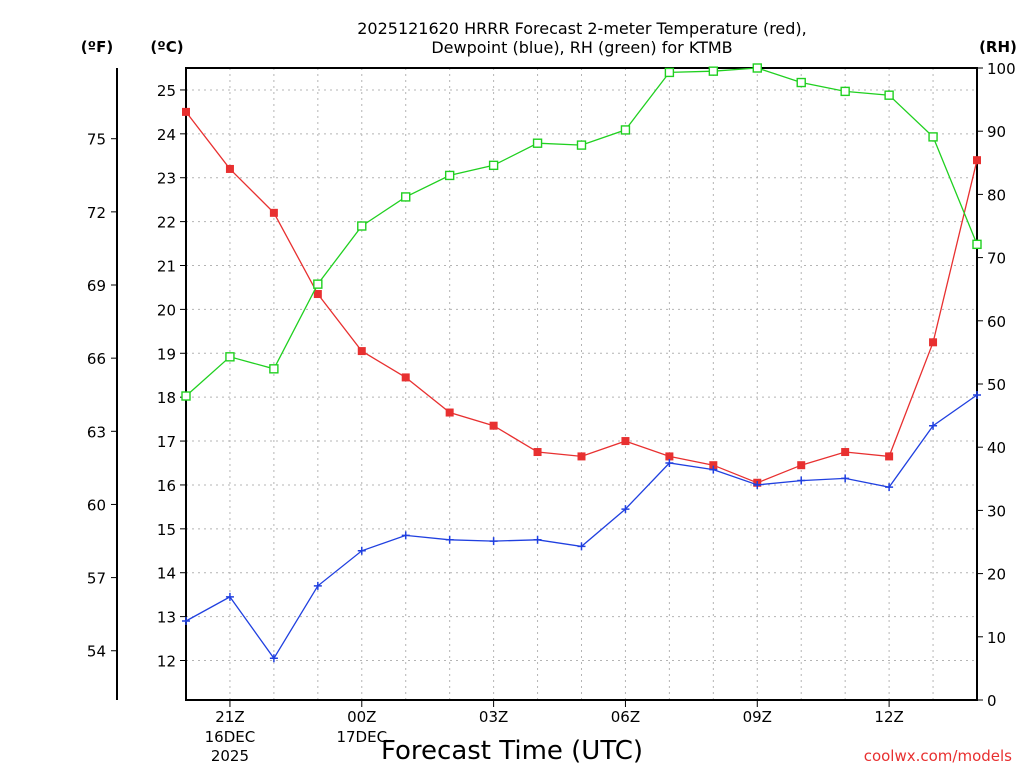 The height and width of the screenshot is (768, 1024). Describe the element at coordinates (166, 354) in the screenshot. I see `celsius-tick-label: 19` at that location.